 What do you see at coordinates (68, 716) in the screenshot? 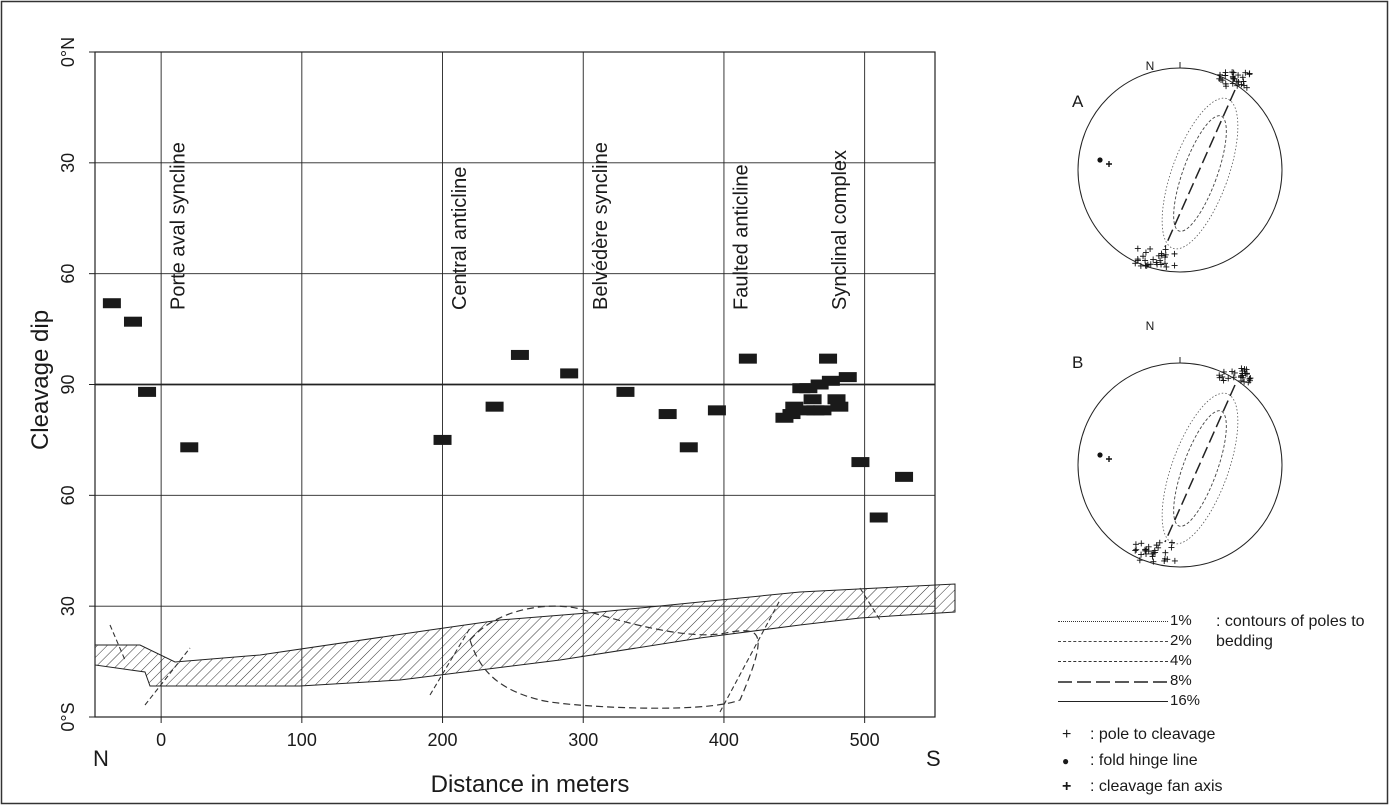
I see `y-tick-label-0: 0°S` at bounding box center [68, 716].